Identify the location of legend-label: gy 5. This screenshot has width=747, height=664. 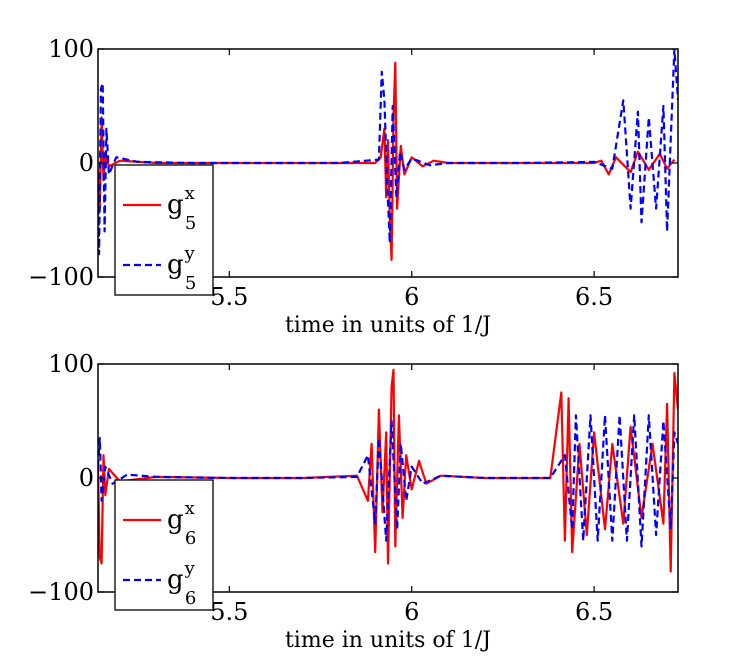
(181, 268).